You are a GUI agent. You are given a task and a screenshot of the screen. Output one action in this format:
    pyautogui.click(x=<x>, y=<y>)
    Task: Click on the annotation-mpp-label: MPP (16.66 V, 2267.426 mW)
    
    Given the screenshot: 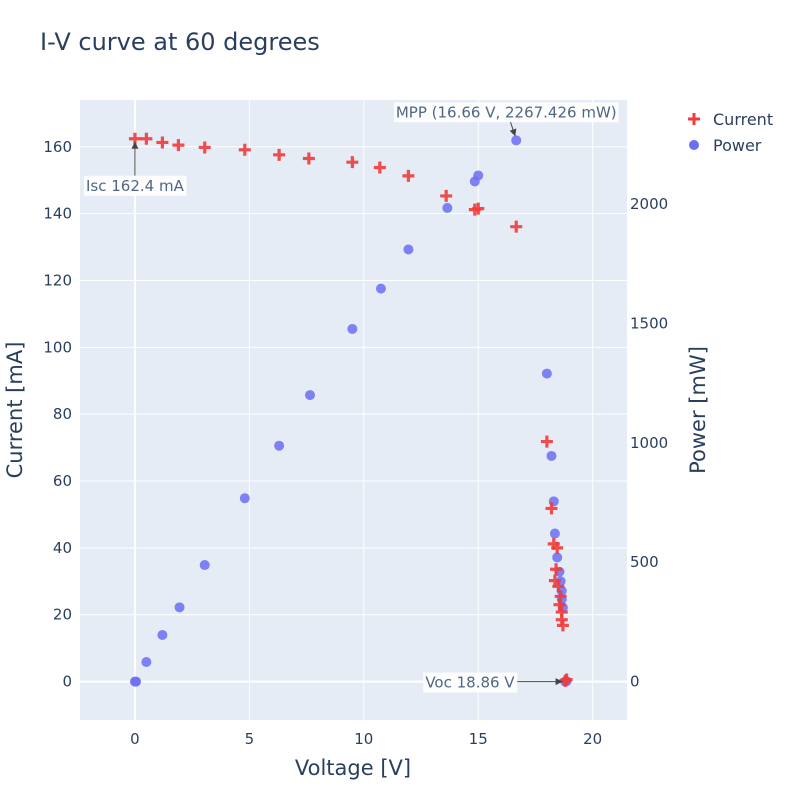 What is the action you would take?
    pyautogui.click(x=506, y=112)
    